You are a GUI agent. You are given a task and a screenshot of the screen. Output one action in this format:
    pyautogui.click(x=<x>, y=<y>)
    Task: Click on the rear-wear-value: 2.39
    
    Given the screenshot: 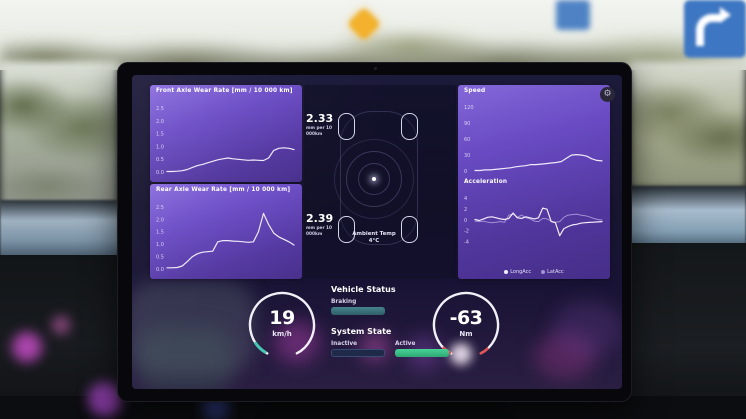 What is the action you would take?
    pyautogui.click(x=320, y=218)
    